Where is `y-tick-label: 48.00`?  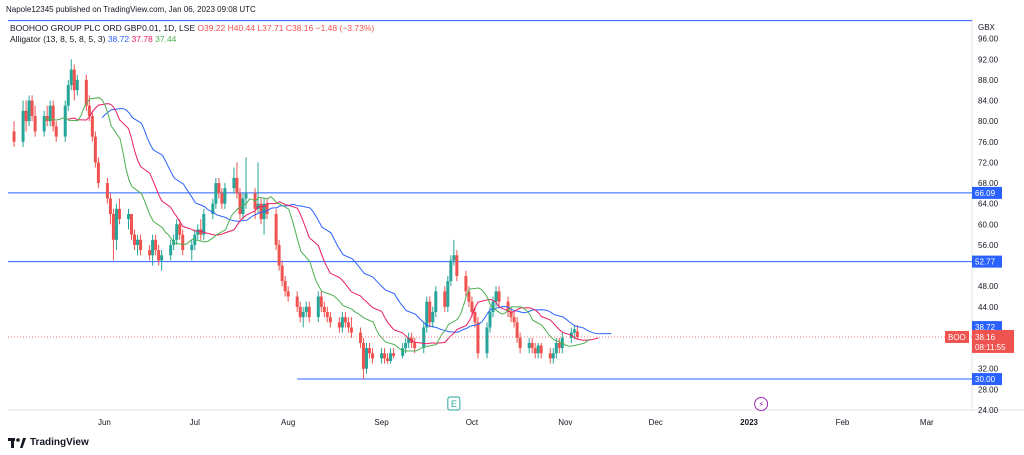
y-tick-label: 48.00 is located at coordinates (988, 286).